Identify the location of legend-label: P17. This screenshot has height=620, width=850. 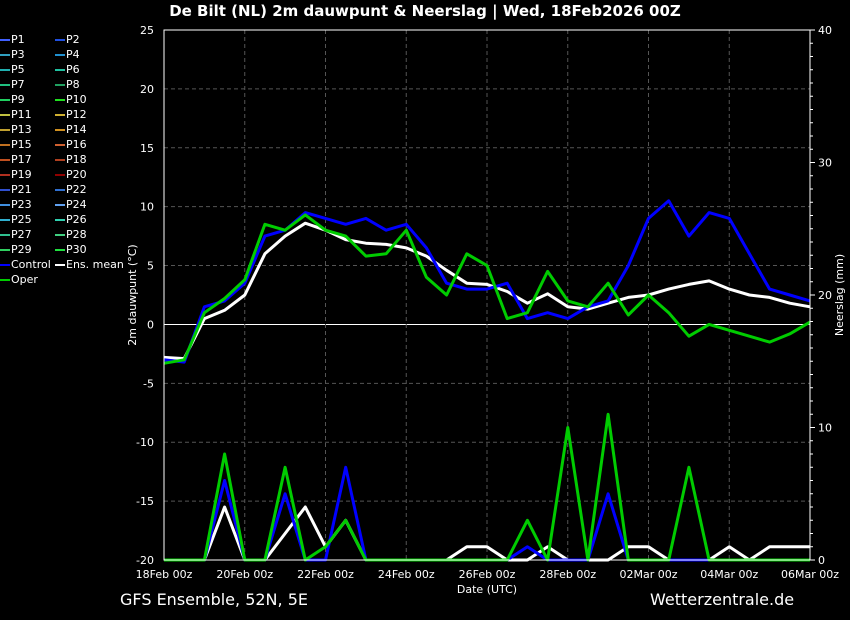
(21, 159).